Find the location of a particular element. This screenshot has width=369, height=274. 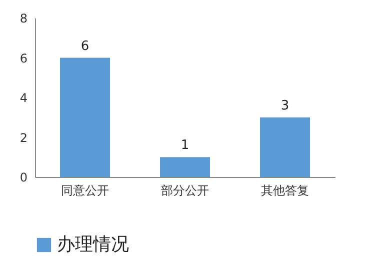

data-label: 3 is located at coordinates (285, 106).